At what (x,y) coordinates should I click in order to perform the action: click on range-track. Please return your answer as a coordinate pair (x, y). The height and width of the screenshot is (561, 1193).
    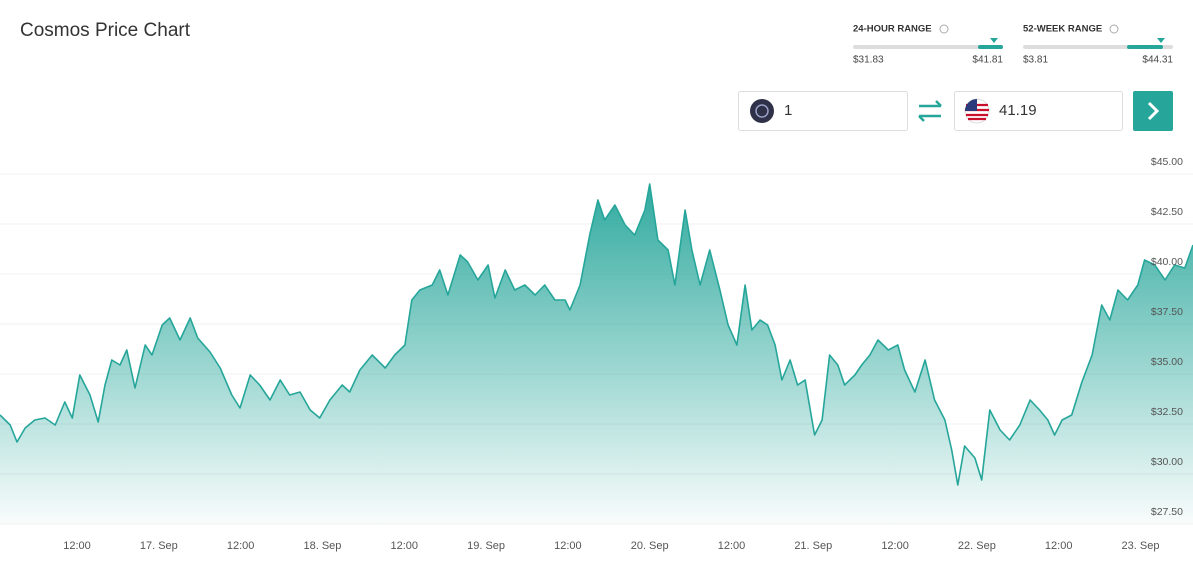
    Looking at the image, I should click on (928, 47).